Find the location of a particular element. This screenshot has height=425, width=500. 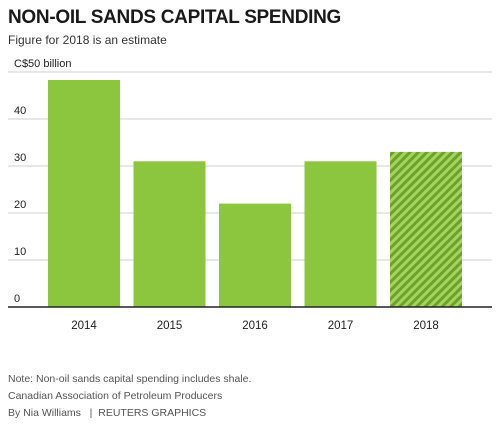

y-tick-label-50: C$50 billion is located at coordinates (42, 64).